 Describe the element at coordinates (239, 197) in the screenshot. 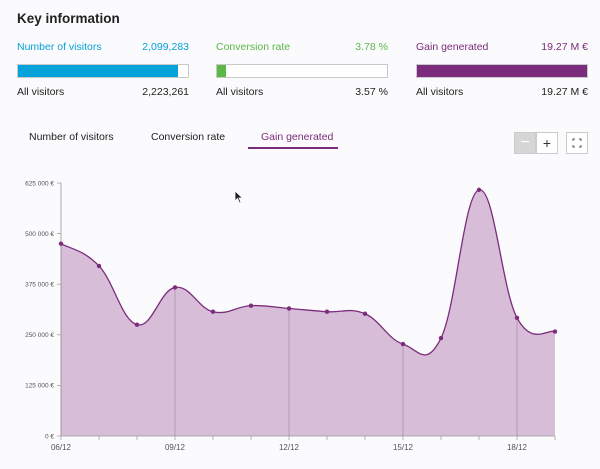

I see `mouse-cursor-icon` at that location.